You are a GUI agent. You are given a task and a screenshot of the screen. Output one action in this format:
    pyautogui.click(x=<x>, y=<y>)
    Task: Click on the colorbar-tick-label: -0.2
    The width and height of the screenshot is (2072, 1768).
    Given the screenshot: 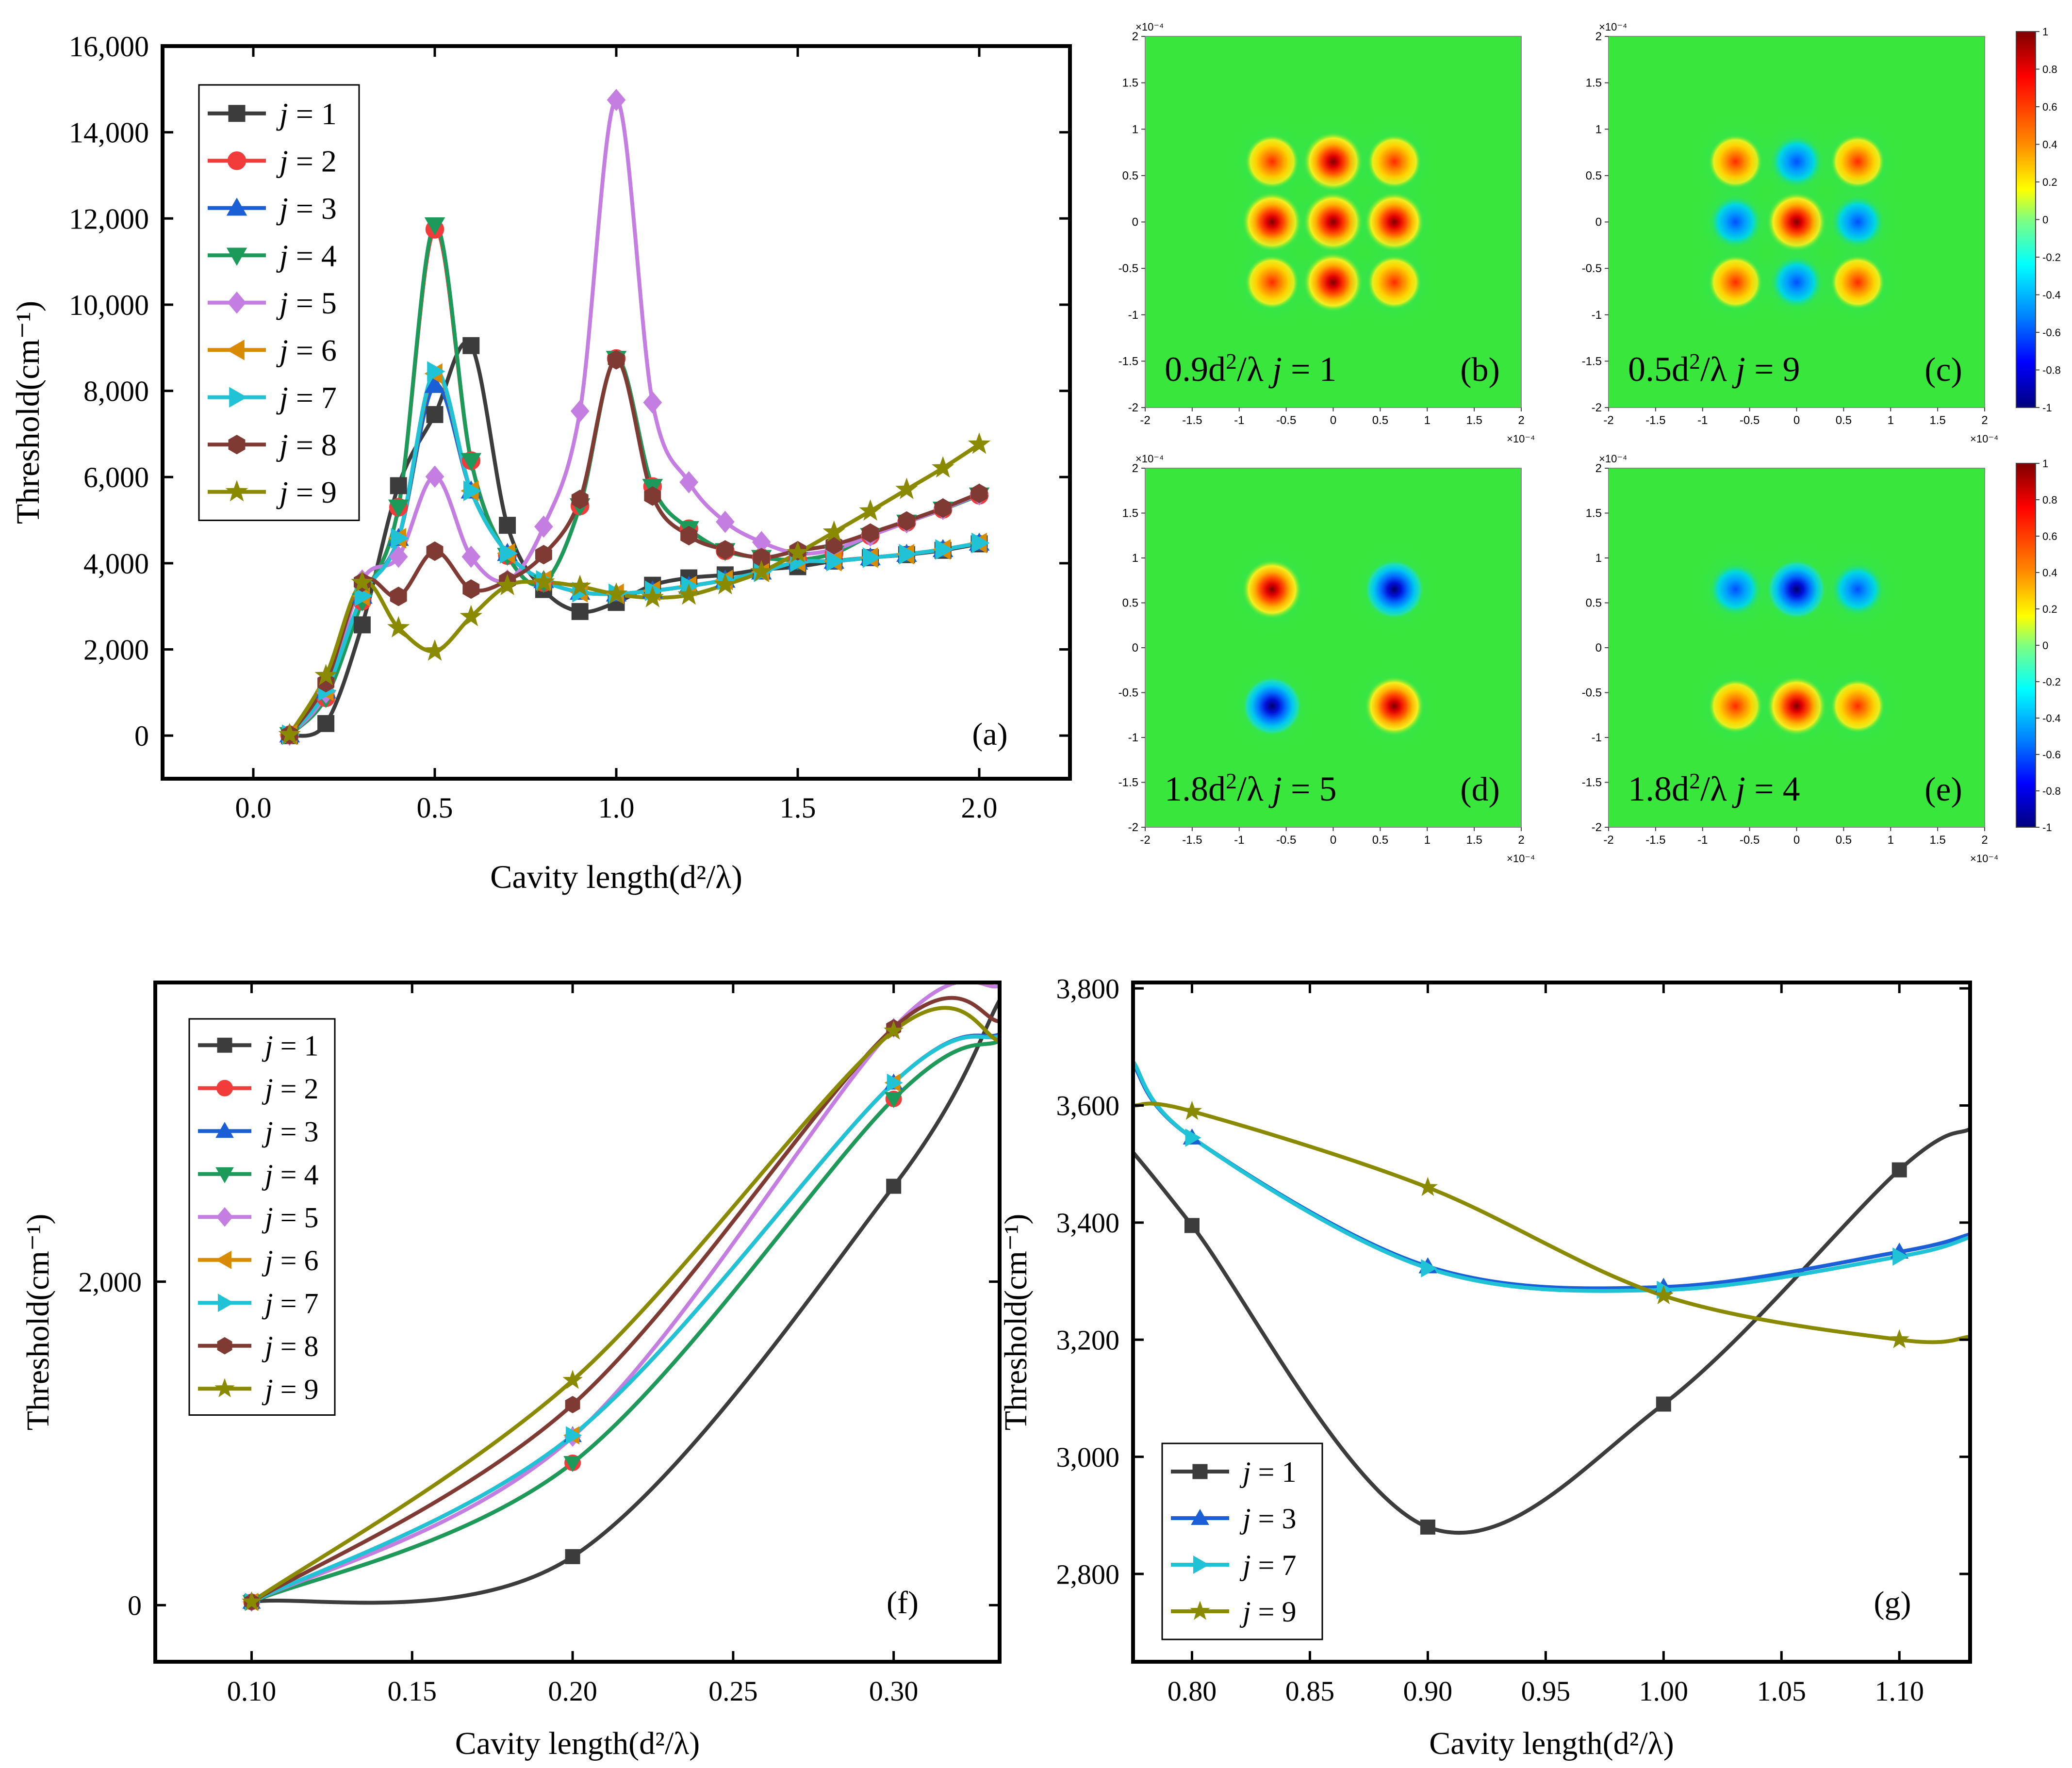 What is the action you would take?
    pyautogui.click(x=2051, y=682)
    